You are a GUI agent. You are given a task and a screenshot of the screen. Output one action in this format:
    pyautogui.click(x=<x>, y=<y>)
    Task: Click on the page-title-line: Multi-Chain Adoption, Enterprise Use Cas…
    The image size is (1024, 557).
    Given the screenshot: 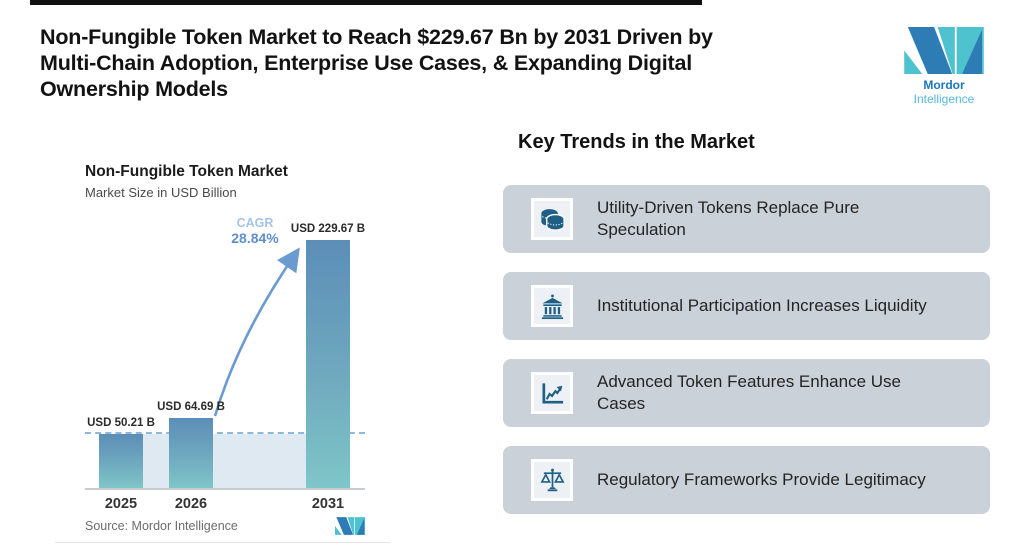 What is the action you would take?
    pyautogui.click(x=366, y=63)
    